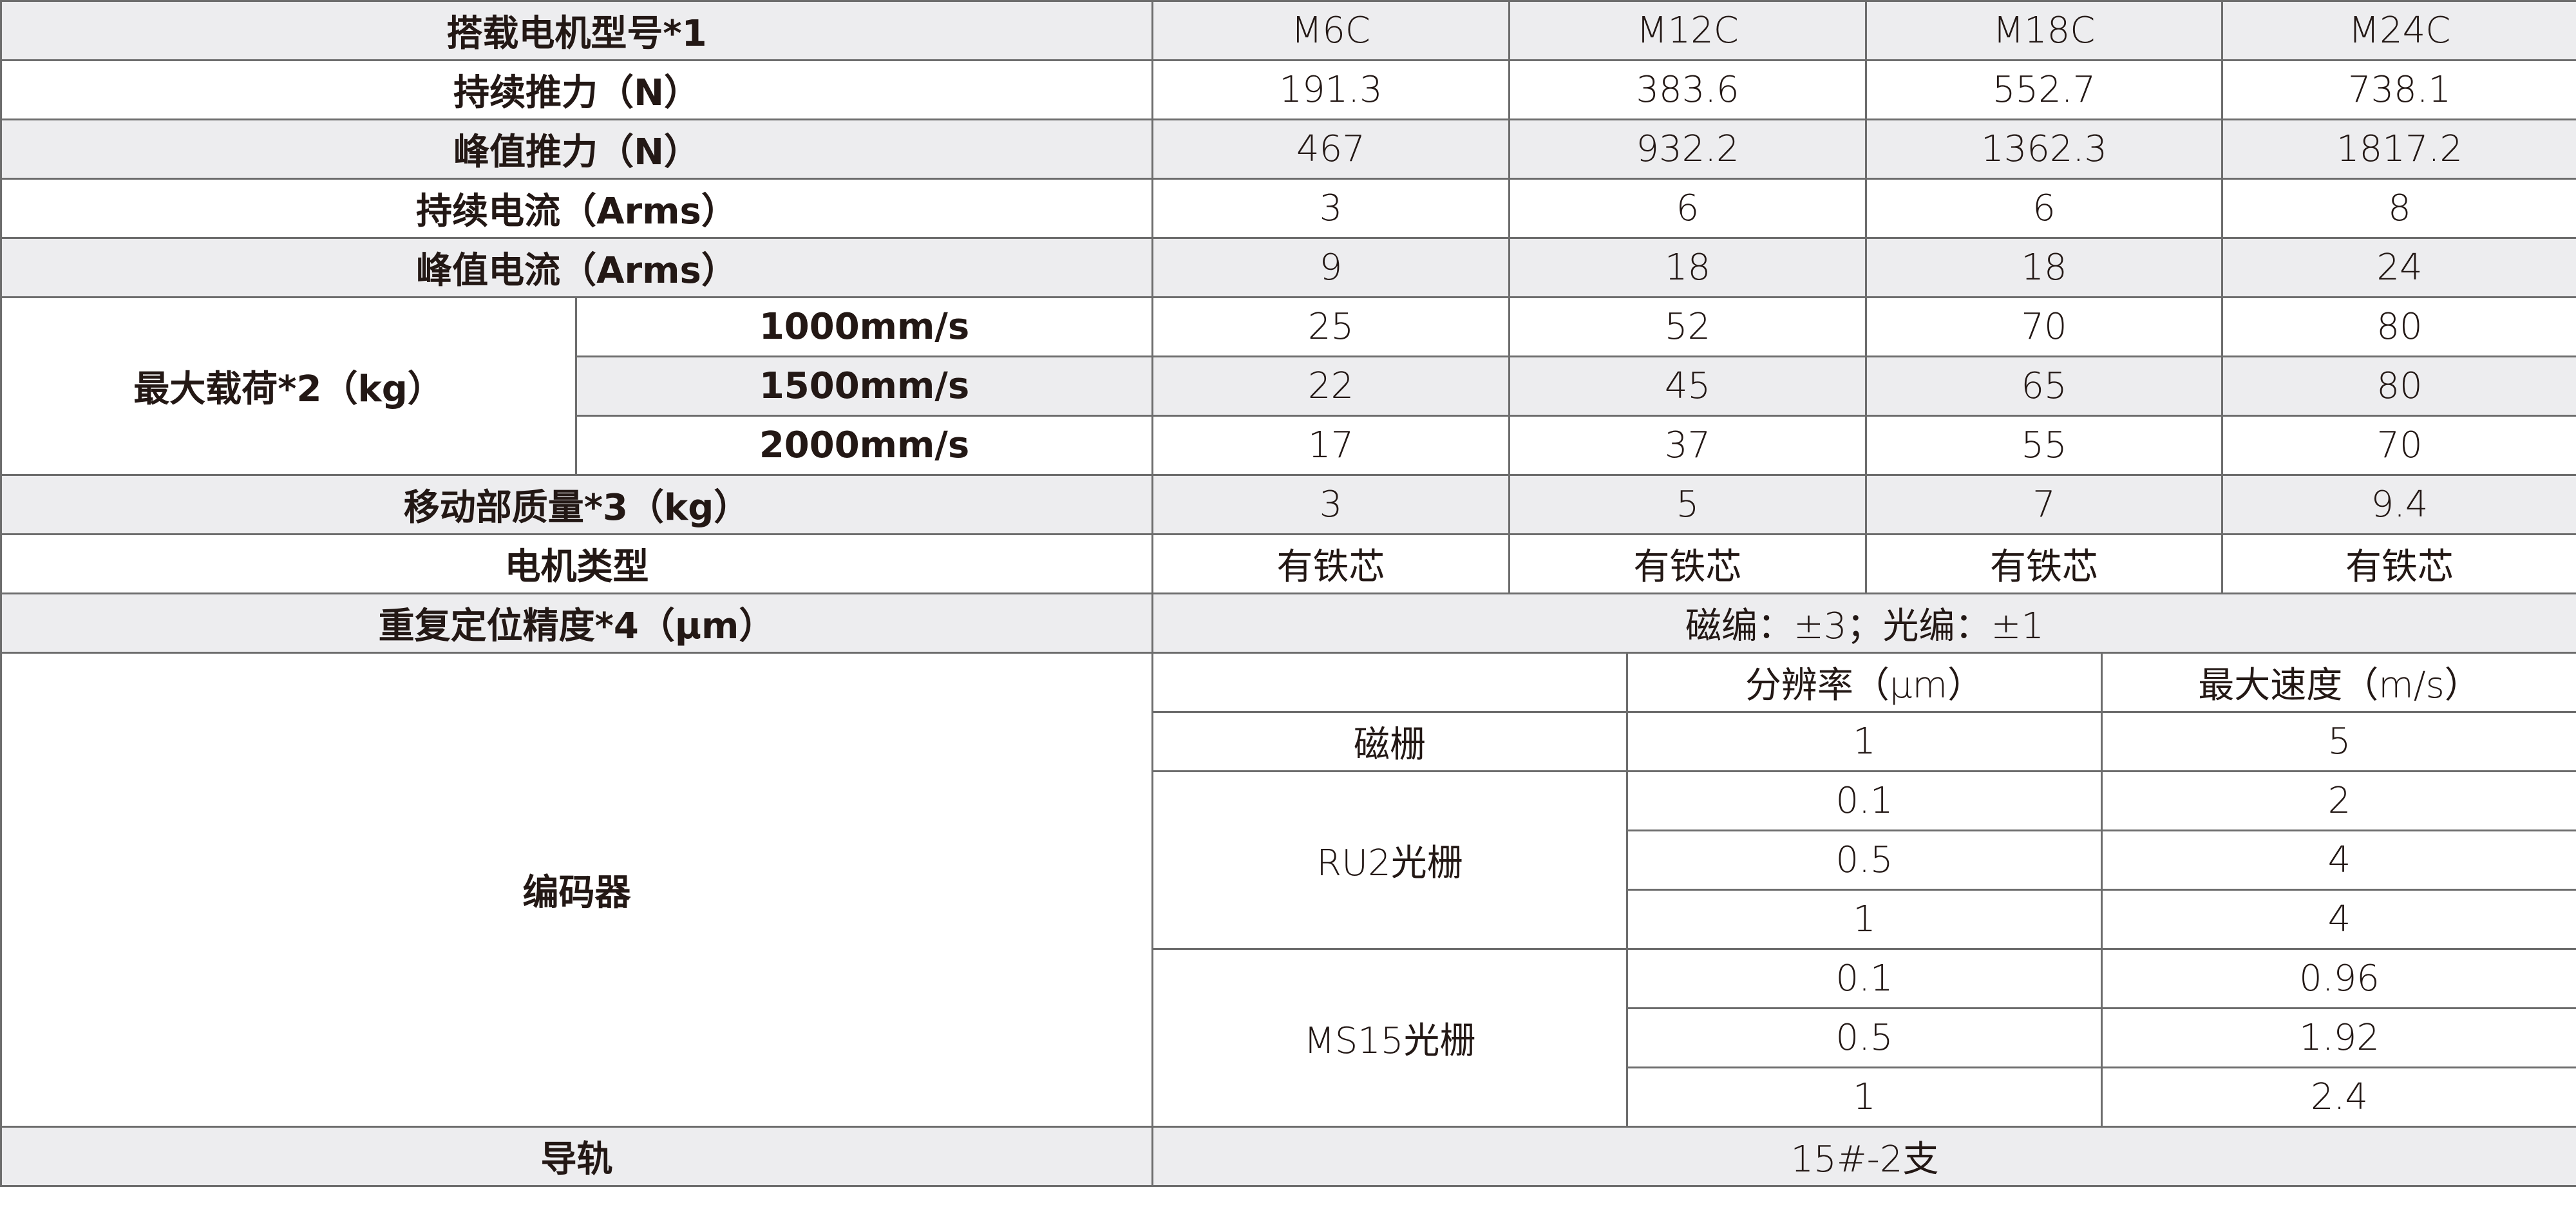 This screenshot has height=1223, width=2576. Describe the element at coordinates (2398, 149) in the screenshot. I see `cell: 1817.2` at that location.